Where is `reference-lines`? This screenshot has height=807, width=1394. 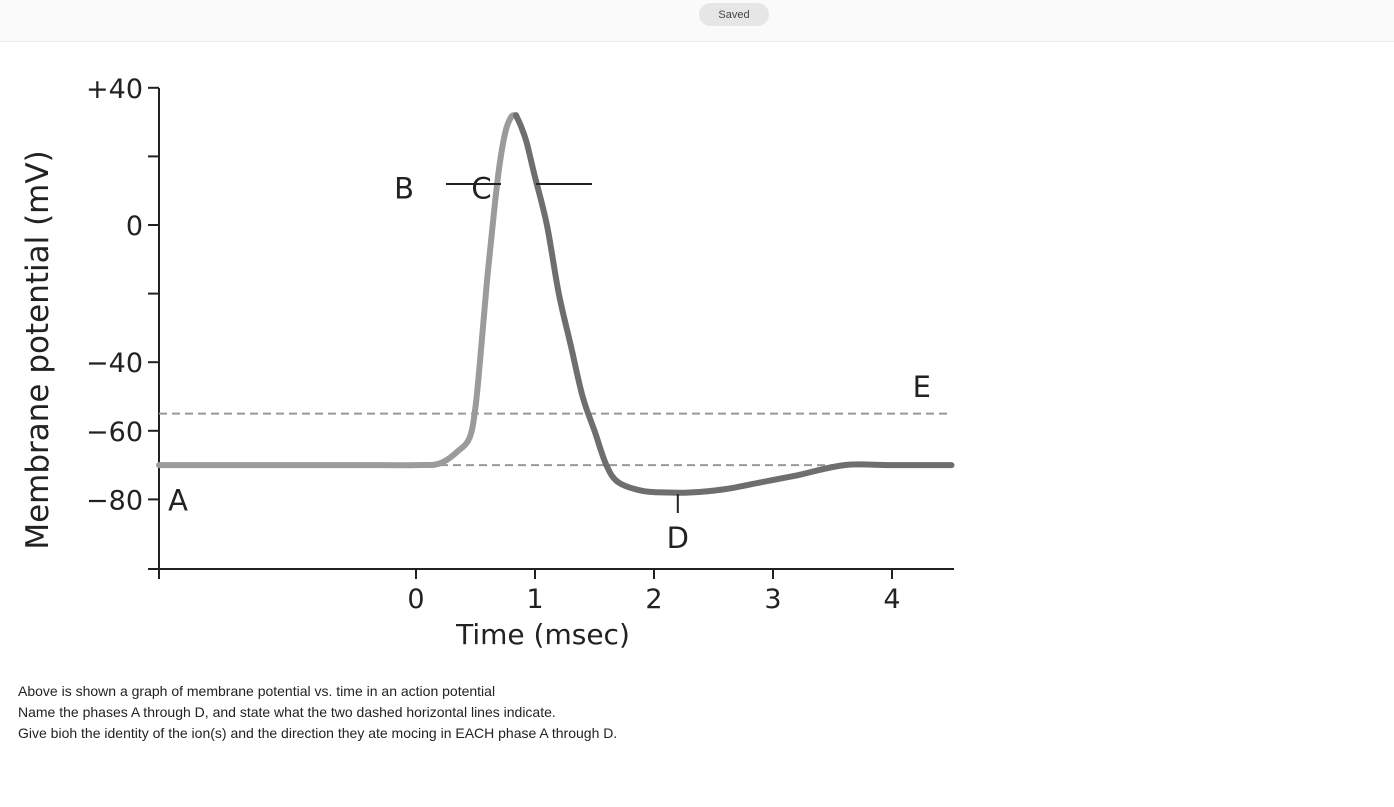 reference-lines is located at coordinates (554, 439).